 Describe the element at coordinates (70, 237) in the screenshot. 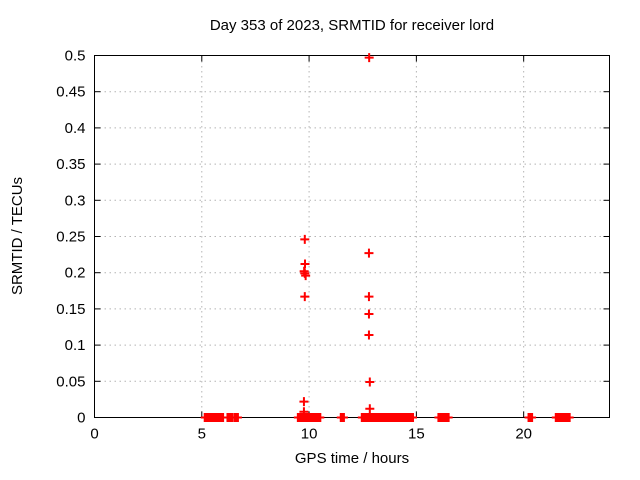

I see `y-tick-label: 0.25` at that location.